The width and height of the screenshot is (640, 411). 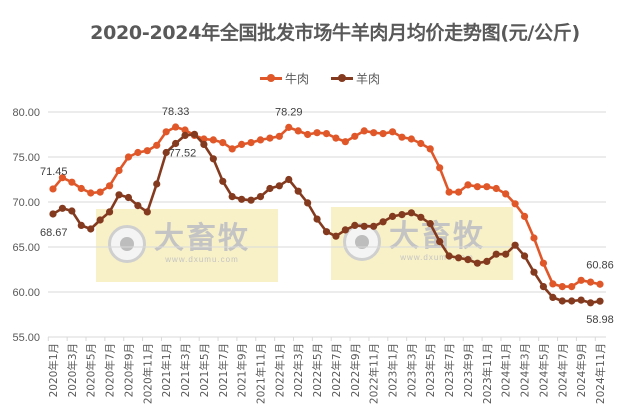 I want to click on x-tick-label: 2021年1月, so click(x=166, y=370).